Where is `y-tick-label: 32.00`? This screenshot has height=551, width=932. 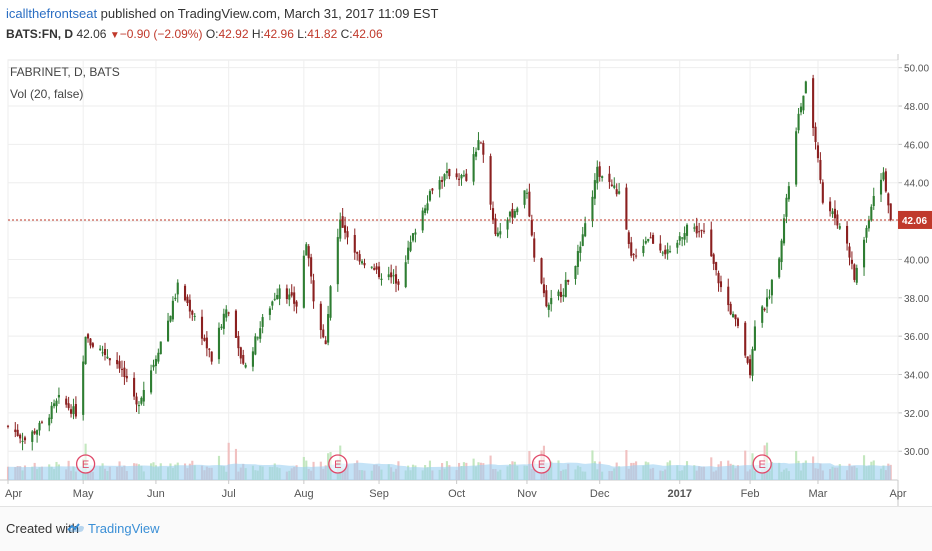 y-tick-label: 32.00 is located at coordinates (916, 414).